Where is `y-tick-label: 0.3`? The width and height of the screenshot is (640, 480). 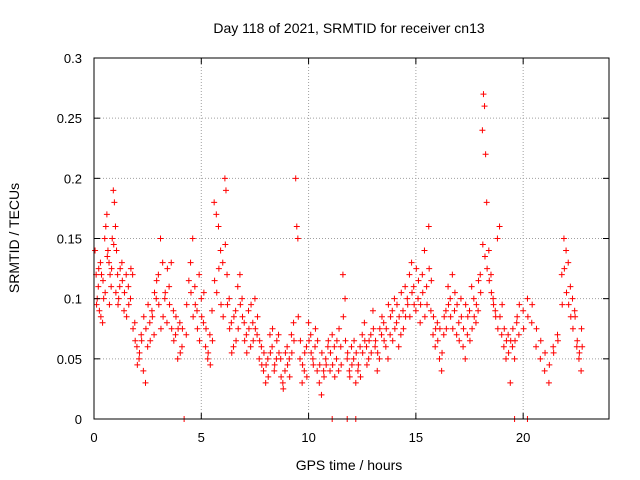
y-tick-label: 0.3 is located at coordinates (73, 58).